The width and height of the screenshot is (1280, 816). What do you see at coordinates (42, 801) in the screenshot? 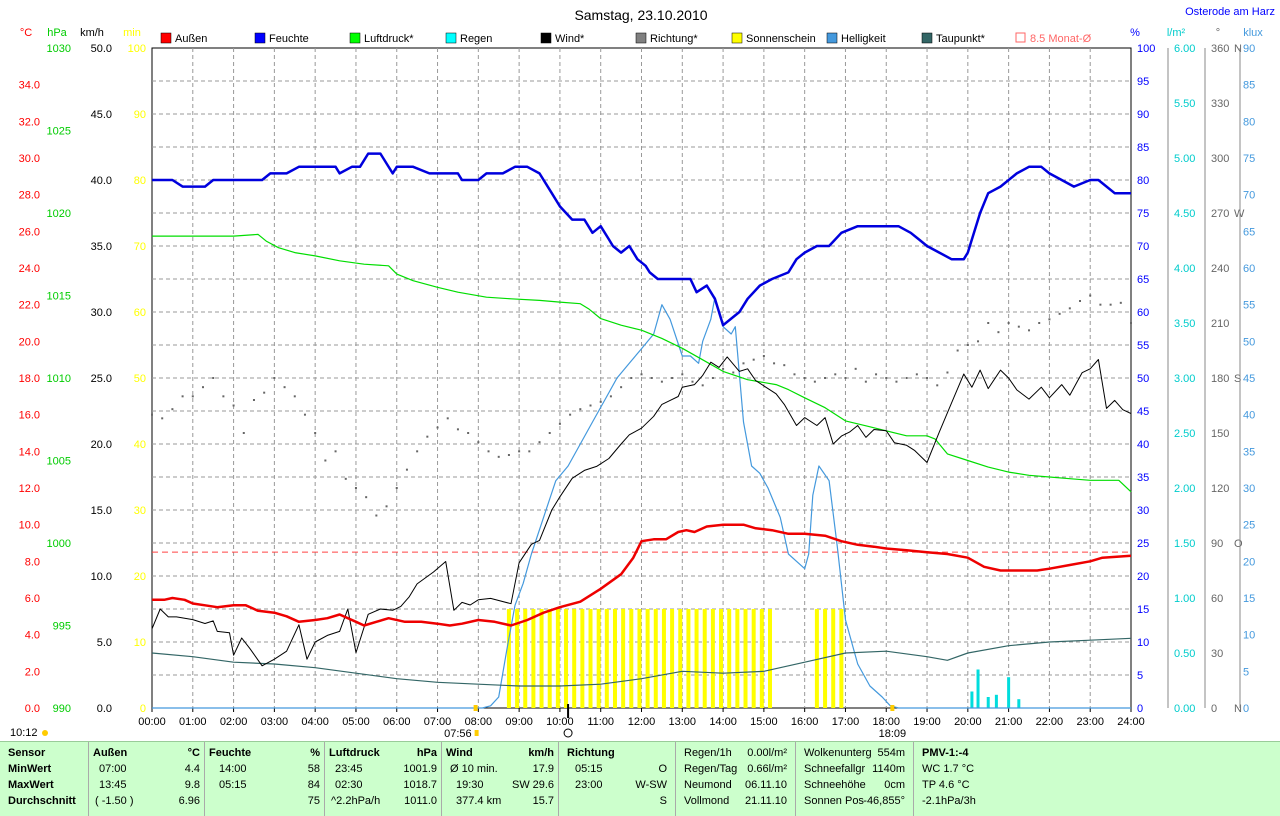
I see `avg-label: Durchschnitt` at bounding box center [42, 801].